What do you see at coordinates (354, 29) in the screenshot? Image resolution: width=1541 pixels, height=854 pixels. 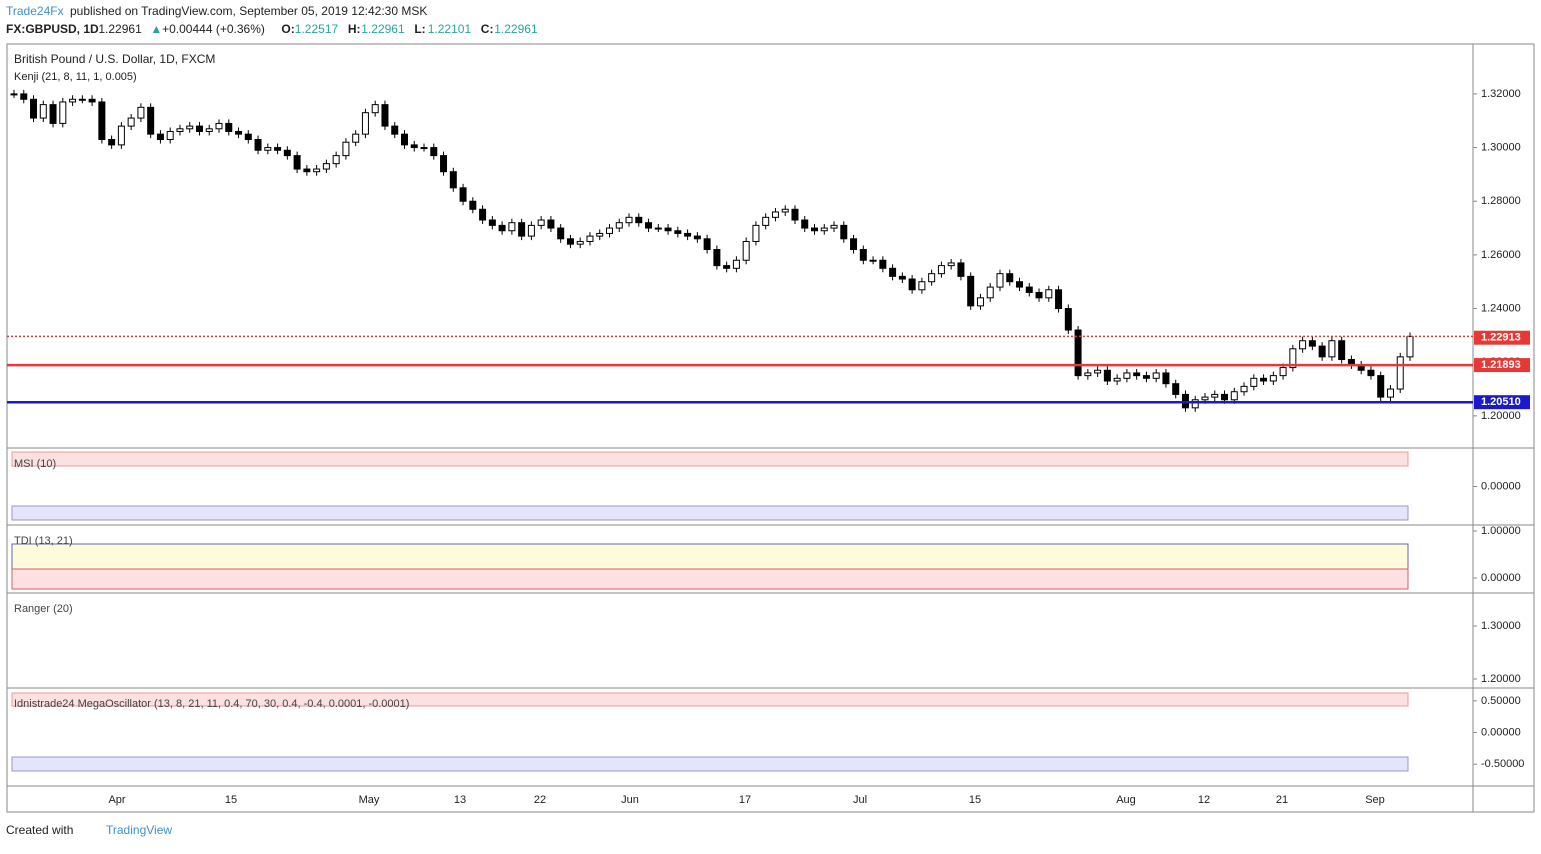 I see `ohlc-label: H:` at bounding box center [354, 29].